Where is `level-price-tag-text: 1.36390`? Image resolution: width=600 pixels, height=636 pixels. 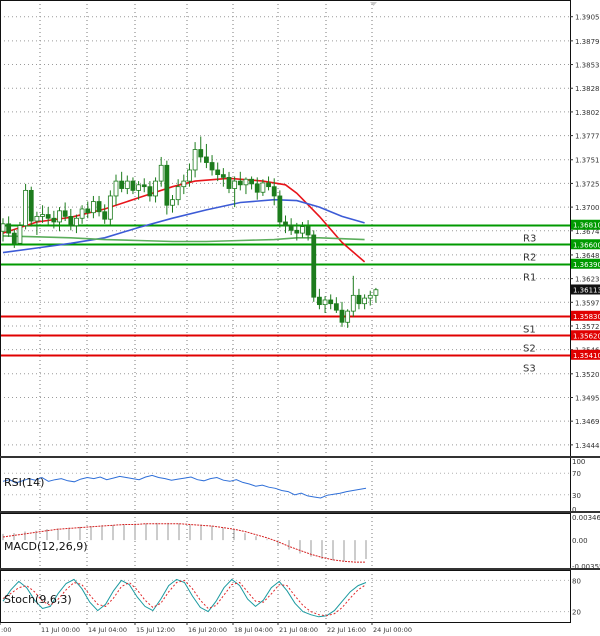 level-price-tag-text: 1.36390 is located at coordinates (586, 265).